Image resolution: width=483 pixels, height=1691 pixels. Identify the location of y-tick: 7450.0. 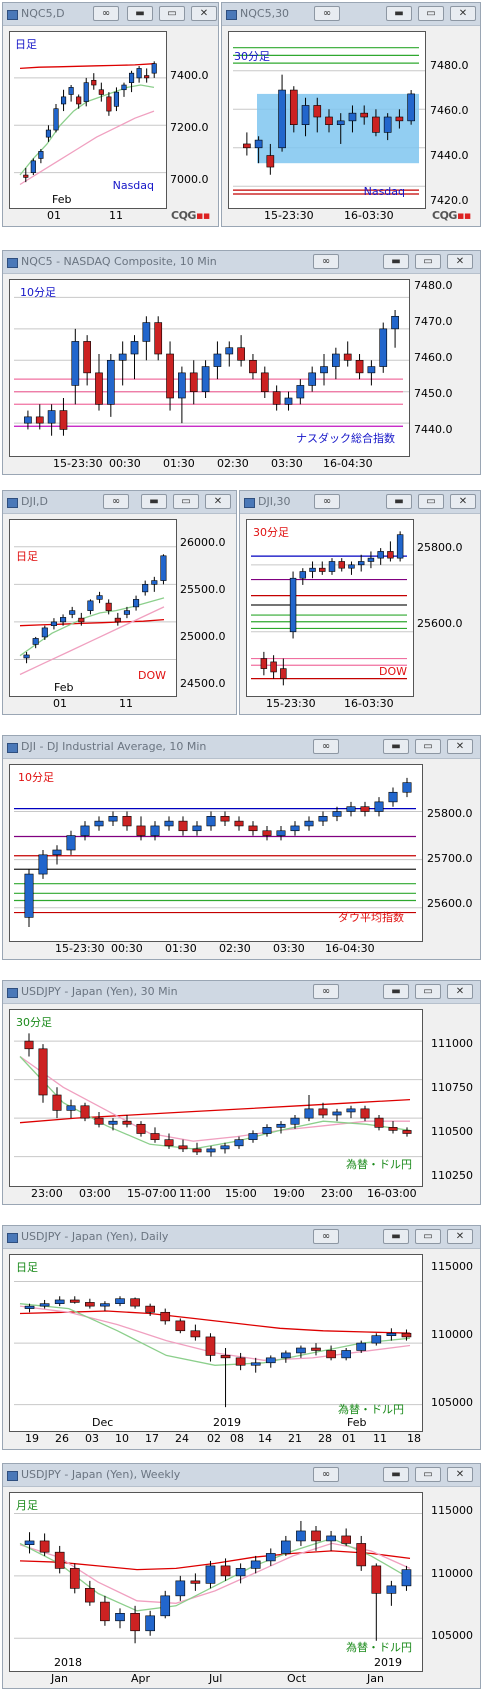
(433, 393).